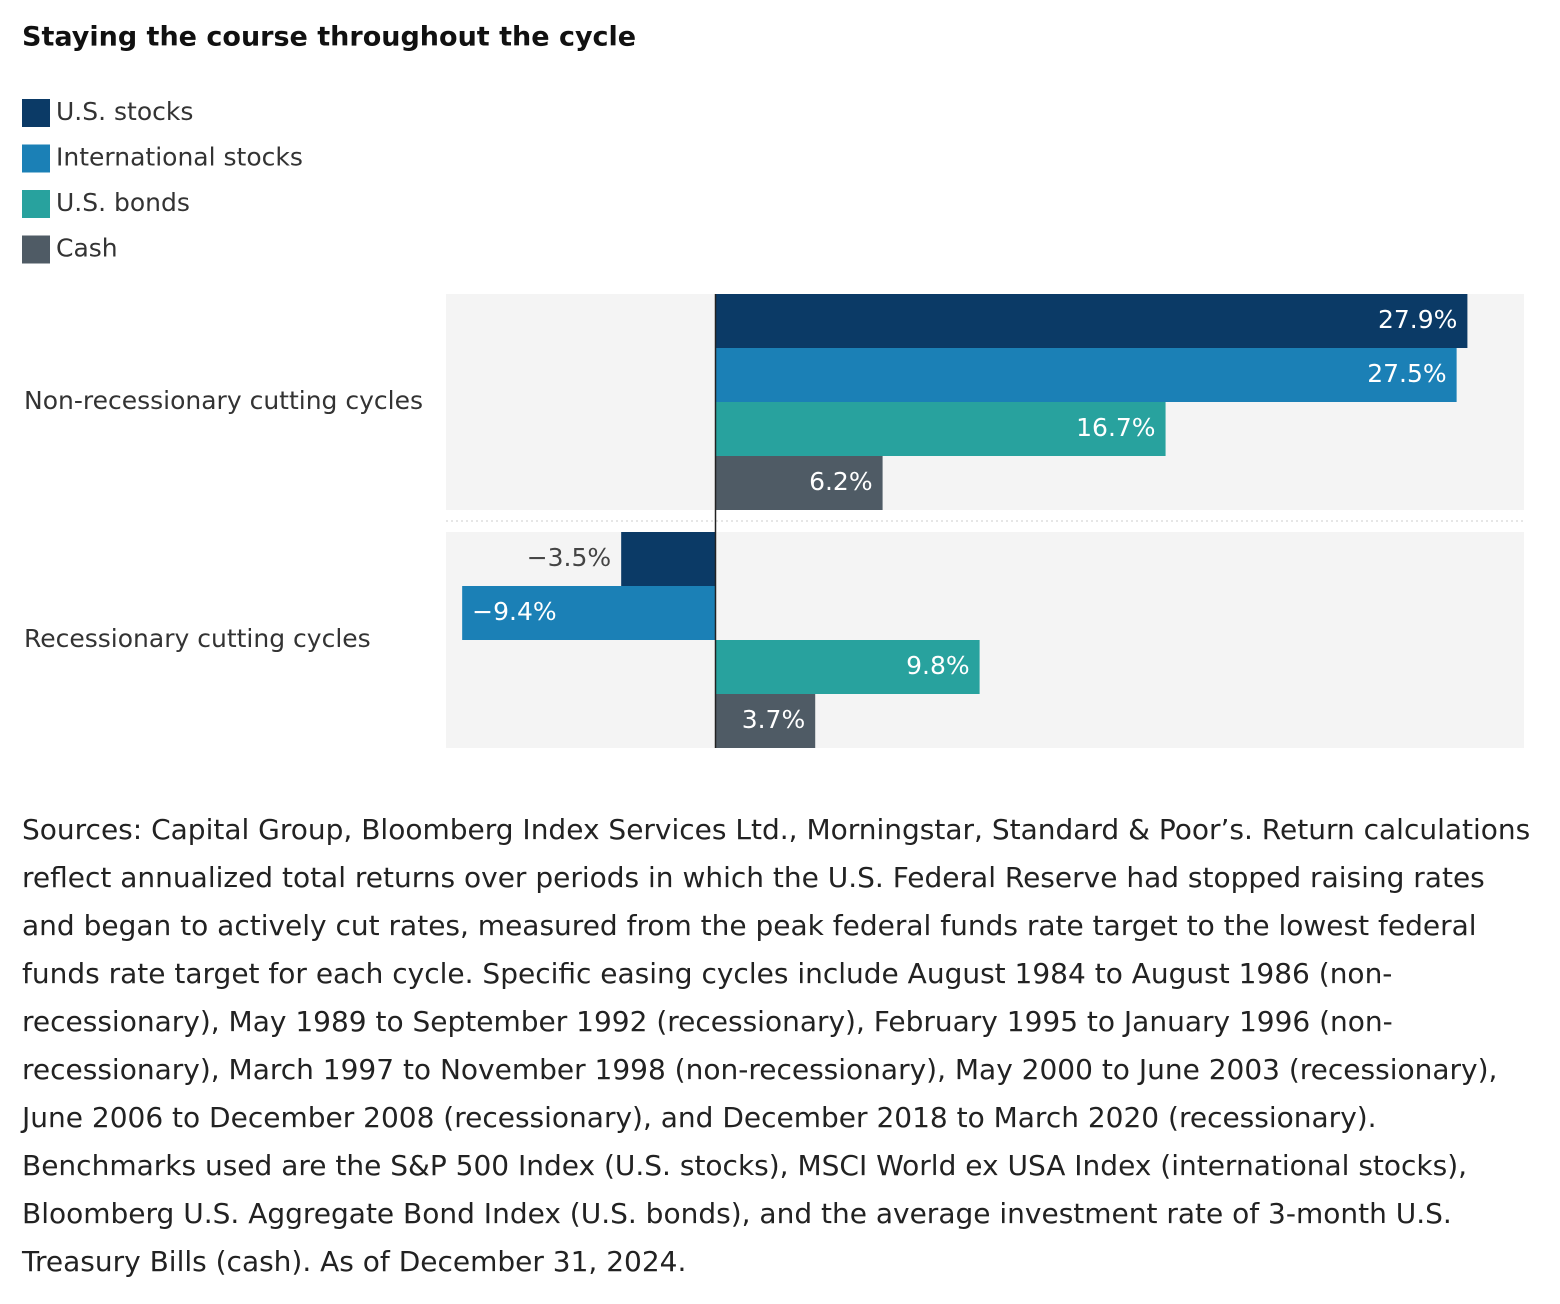 This screenshot has height=1304, width=1560. What do you see at coordinates (774, 719) in the screenshot?
I see `value-label: 3.7%` at bounding box center [774, 719].